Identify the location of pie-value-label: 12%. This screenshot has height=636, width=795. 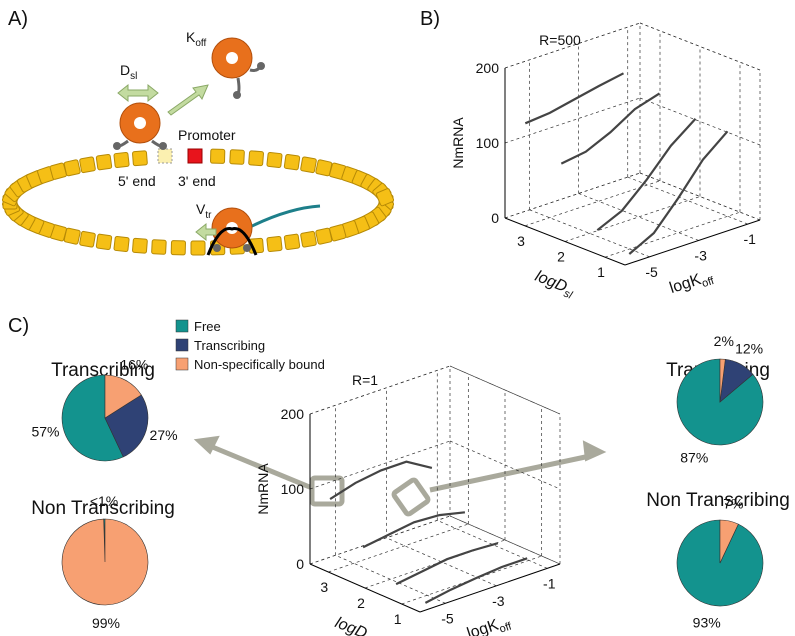
(749, 348).